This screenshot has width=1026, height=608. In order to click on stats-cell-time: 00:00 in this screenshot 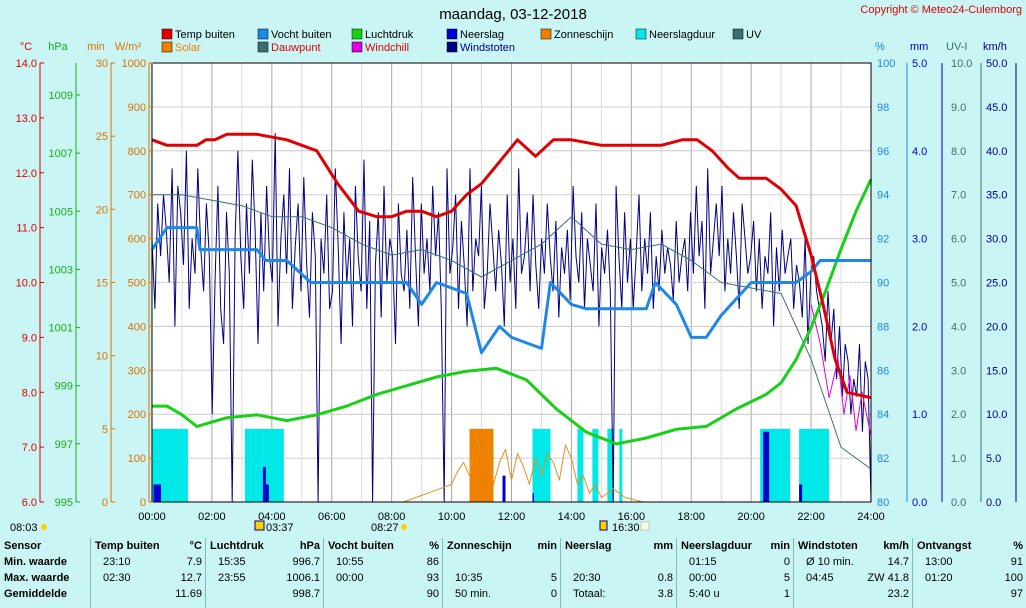, I will do `click(350, 578)`.